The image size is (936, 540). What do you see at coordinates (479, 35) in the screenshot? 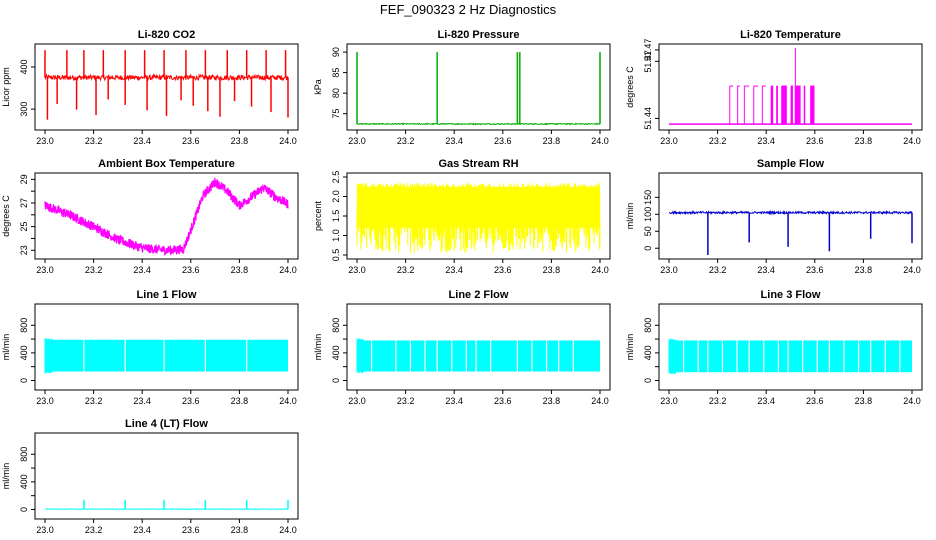
I see `chart-title: Li-820 Pressure` at bounding box center [479, 35].